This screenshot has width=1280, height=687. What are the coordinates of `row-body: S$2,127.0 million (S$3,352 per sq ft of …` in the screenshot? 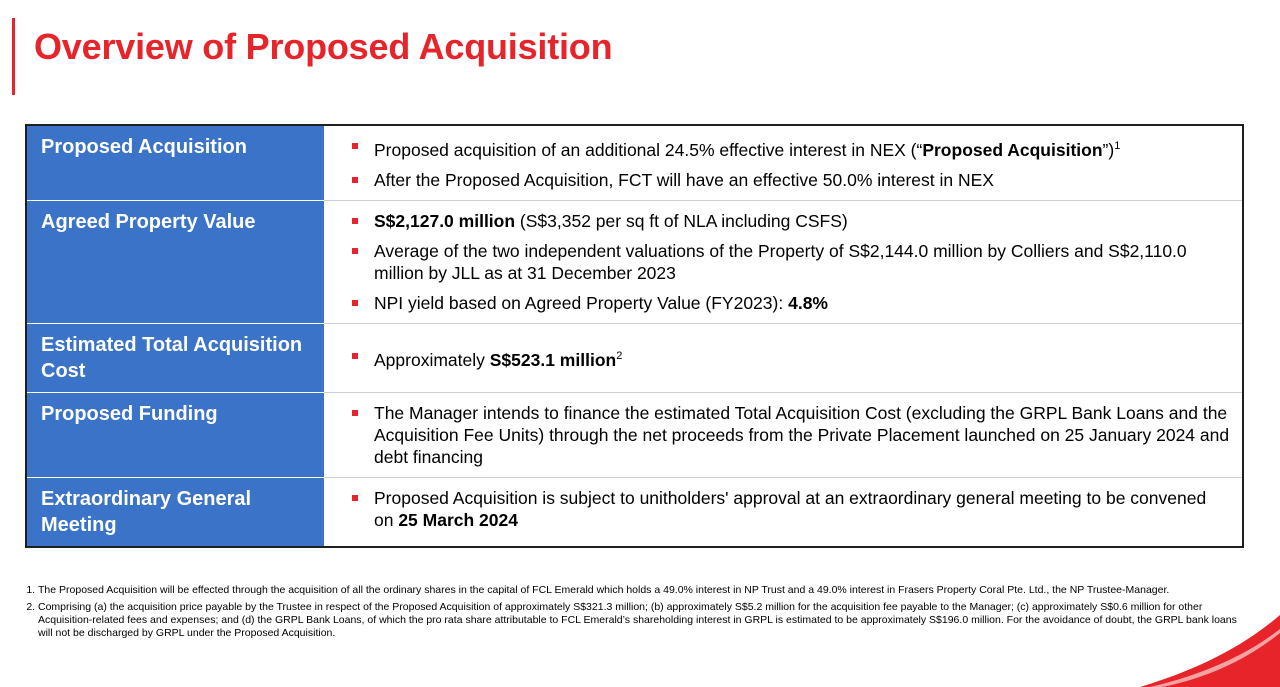 It's located at (783, 261).